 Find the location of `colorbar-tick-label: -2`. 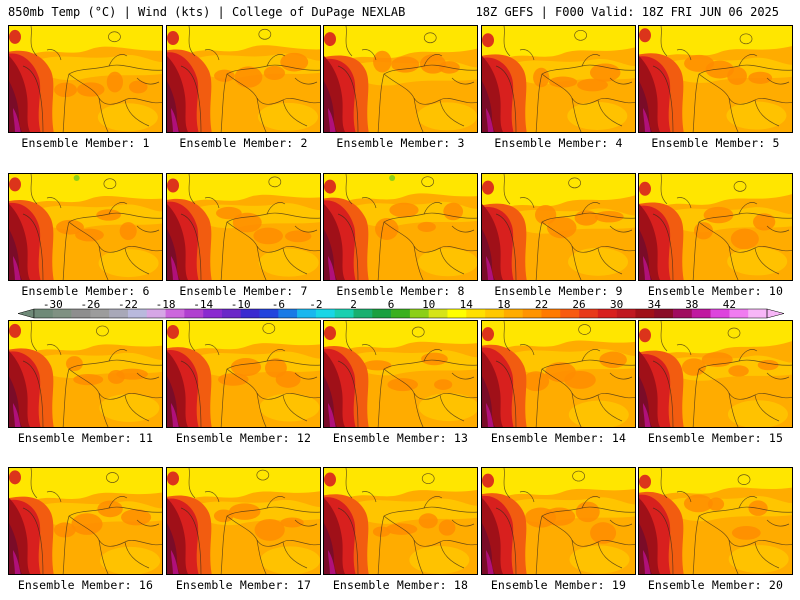

colorbar-tick-label: -2 is located at coordinates (316, 304).